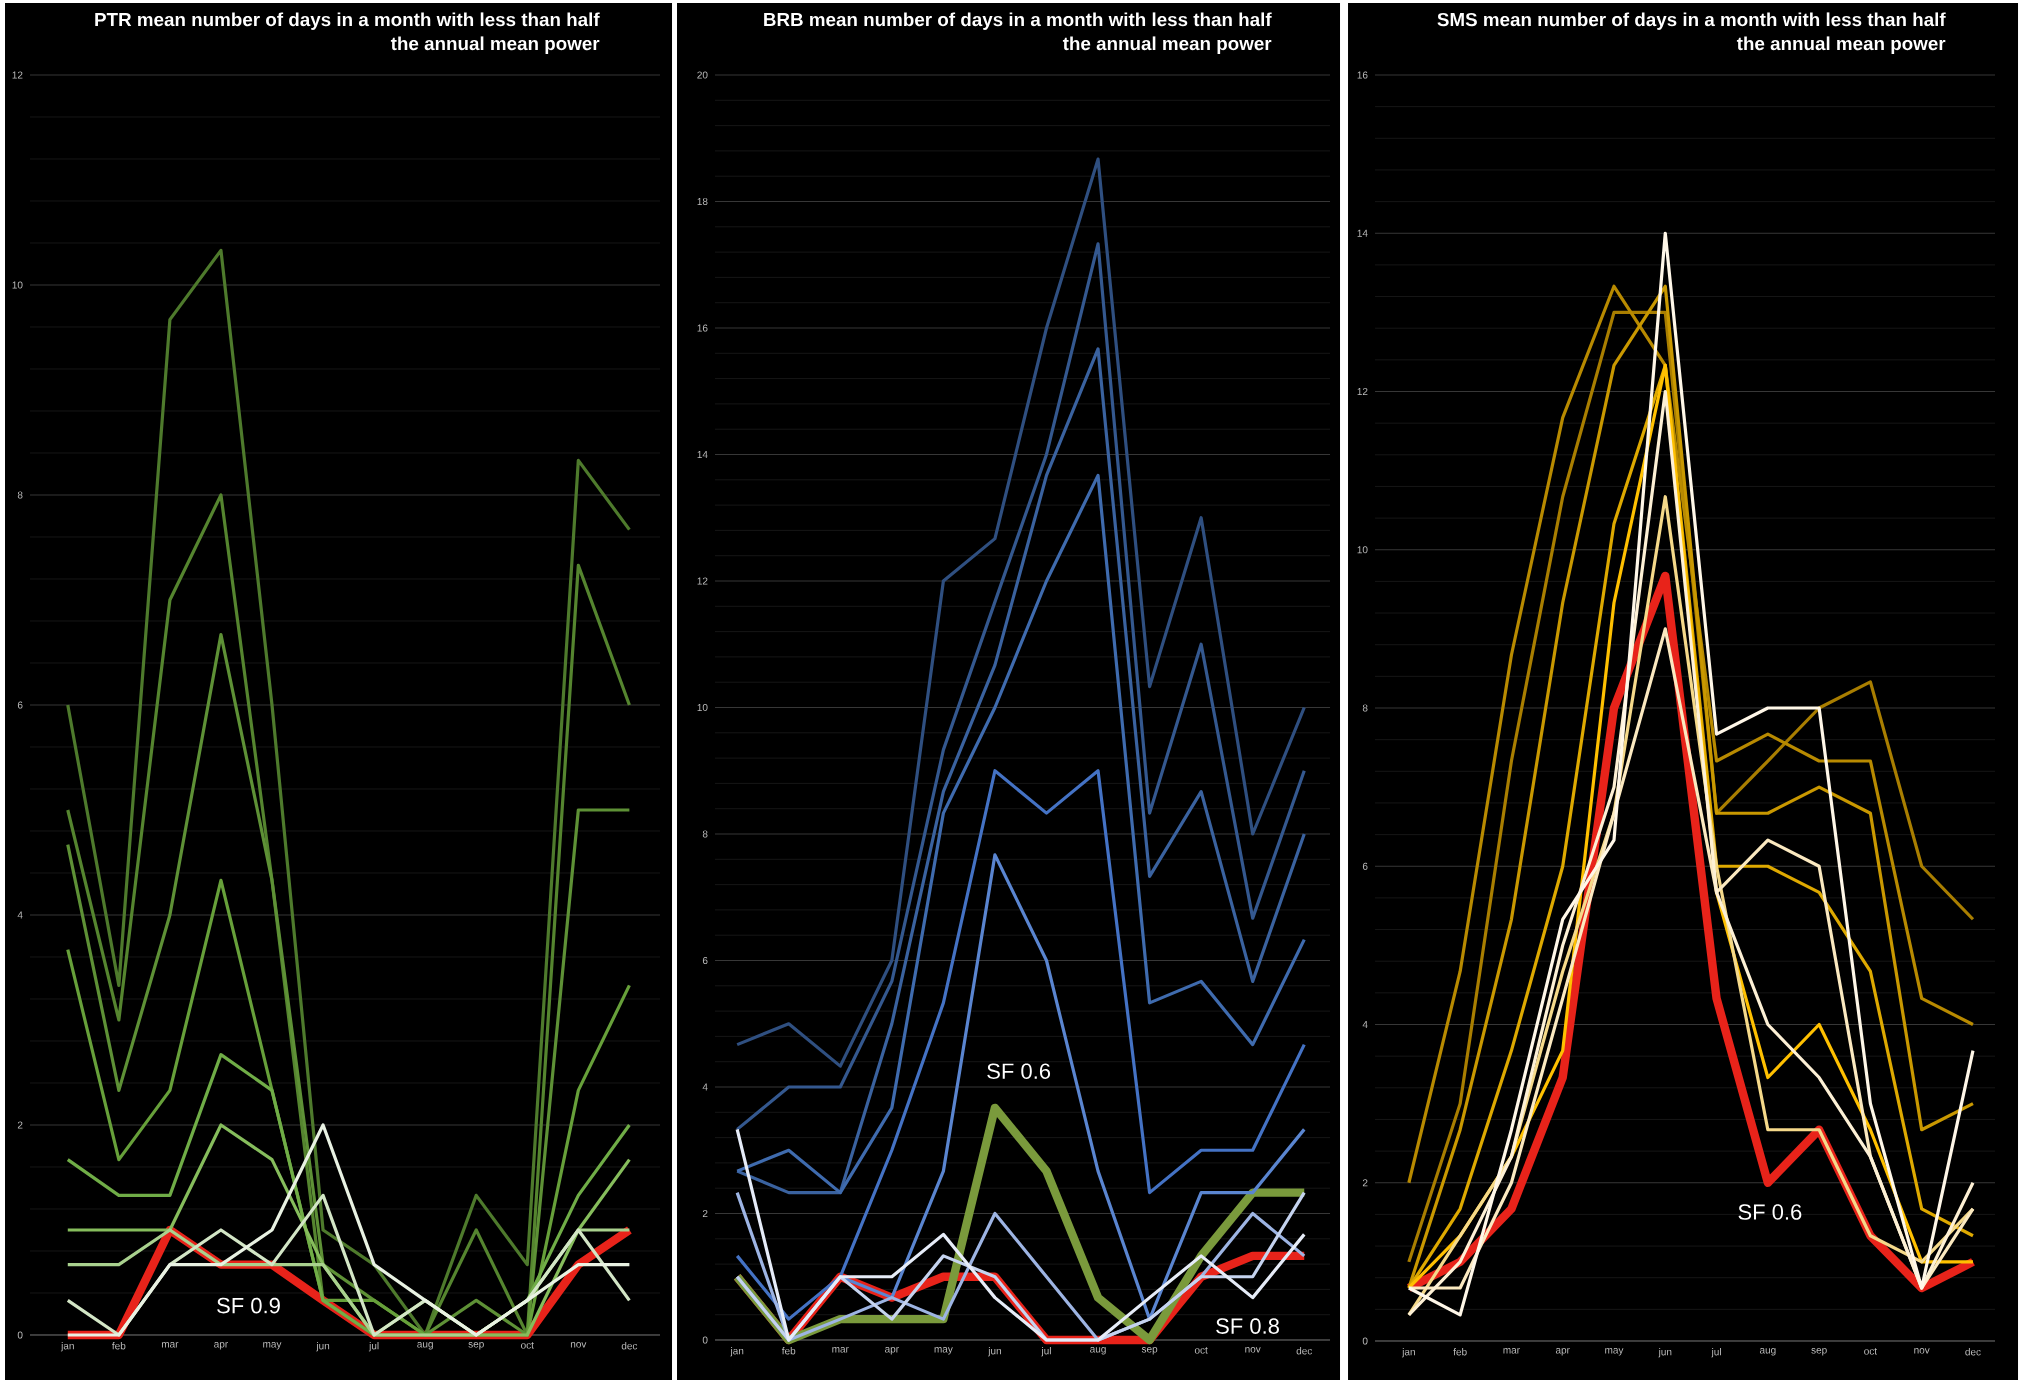 The image size is (2022, 1383). Describe the element at coordinates (1018, 33) in the screenshot. I see `chart-title: BRB mean number of days in a month with less than half the annual mean power` at that location.